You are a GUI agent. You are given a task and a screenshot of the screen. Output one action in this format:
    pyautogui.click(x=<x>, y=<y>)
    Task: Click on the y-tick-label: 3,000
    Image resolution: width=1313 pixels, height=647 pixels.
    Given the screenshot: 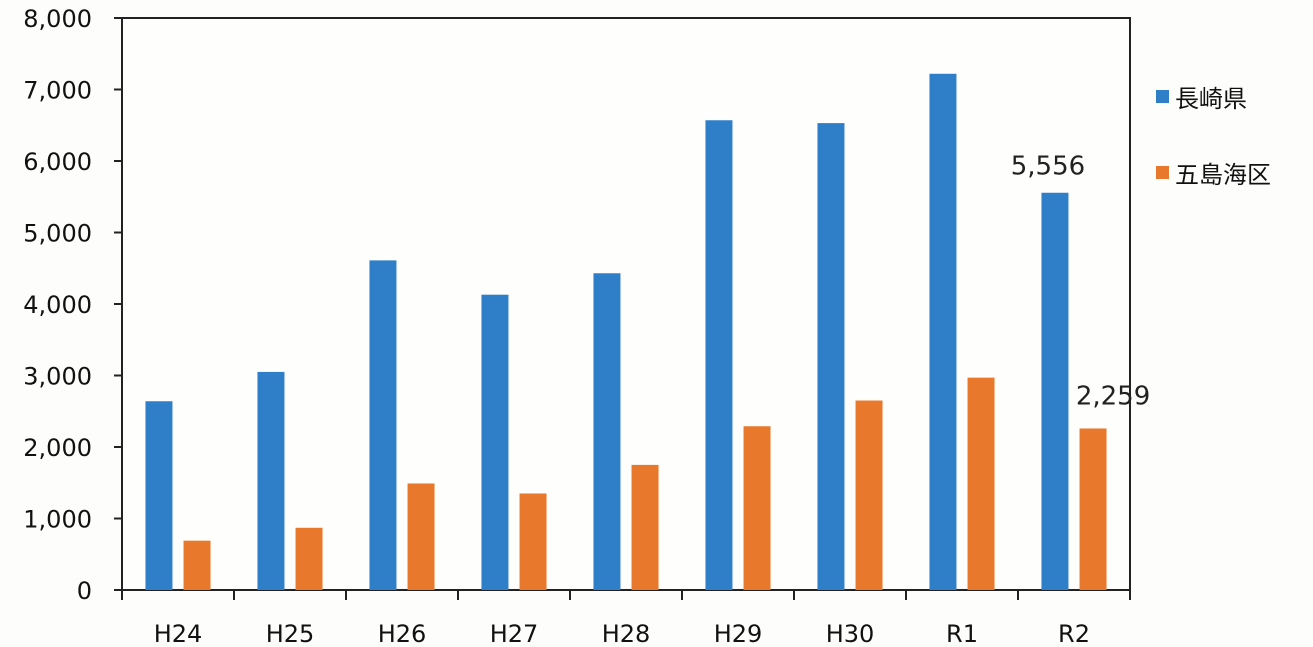 What is the action you would take?
    pyautogui.click(x=57, y=377)
    